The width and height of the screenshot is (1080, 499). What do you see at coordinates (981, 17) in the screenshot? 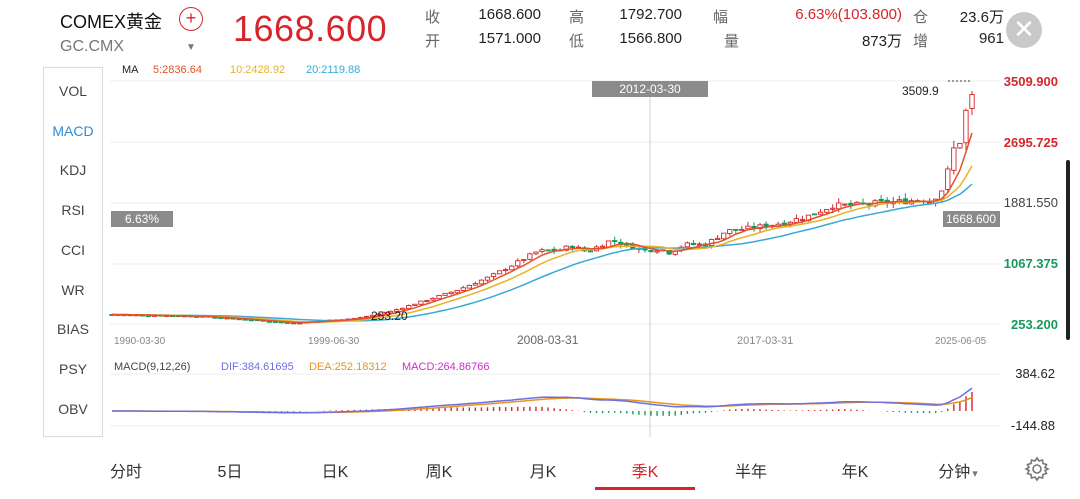
I see `position-value: 23.6万` at bounding box center [981, 17].